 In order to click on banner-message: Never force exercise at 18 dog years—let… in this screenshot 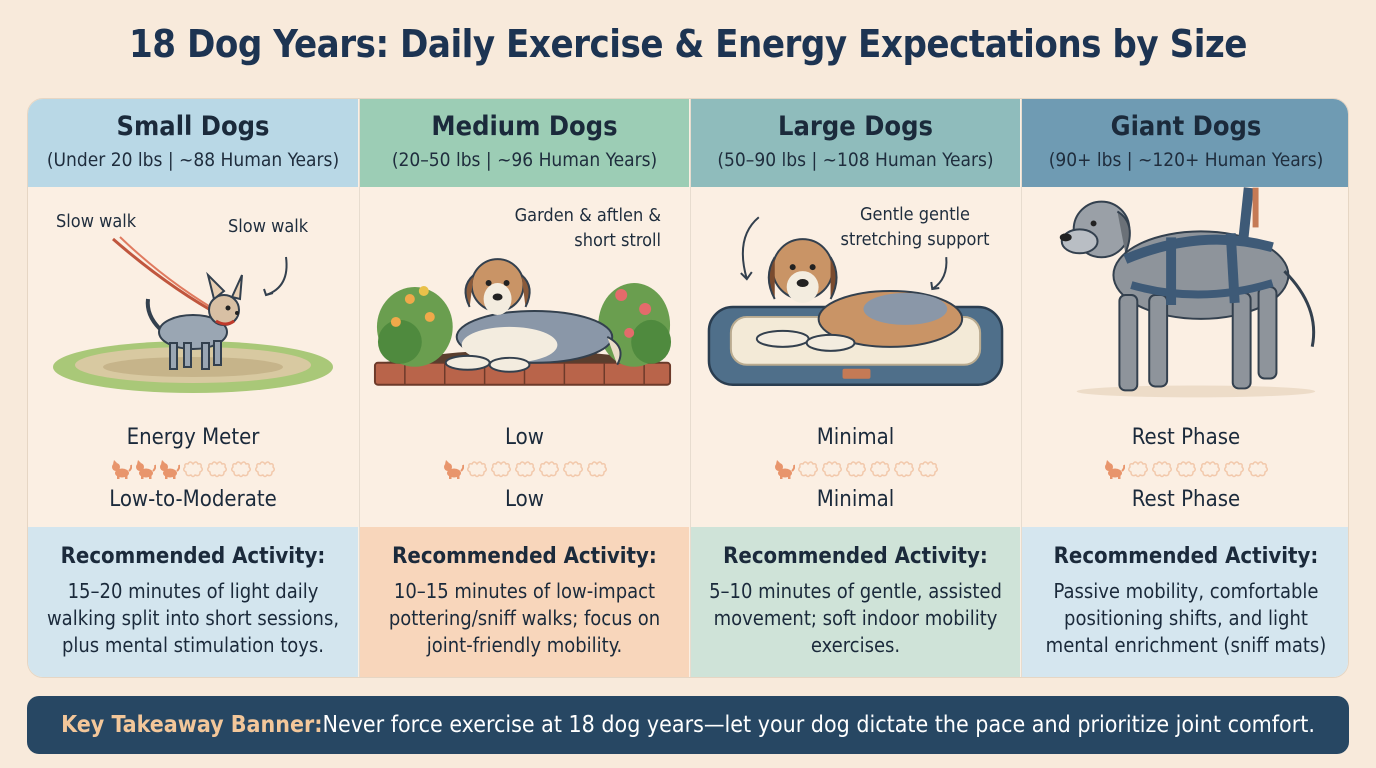, I will do `click(818, 725)`.